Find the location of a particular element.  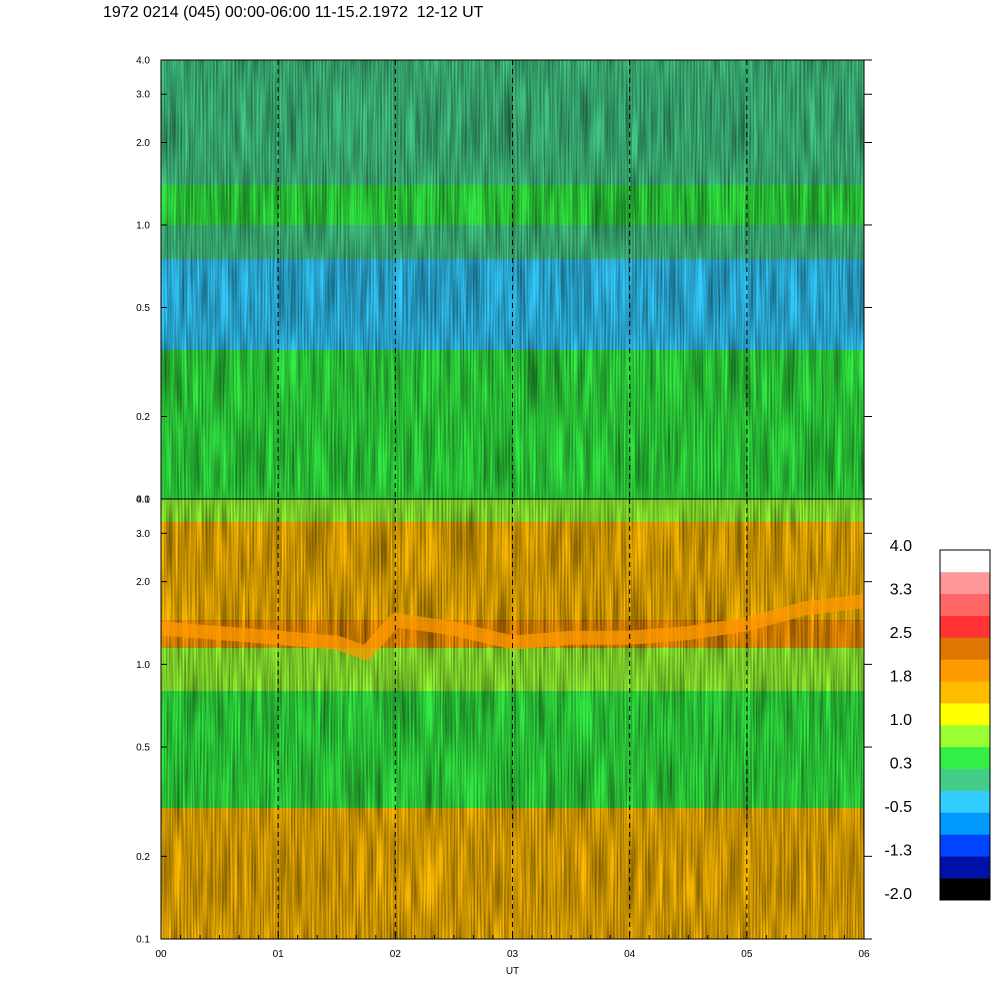

colorbar-label: -1.3 is located at coordinates (898, 851).